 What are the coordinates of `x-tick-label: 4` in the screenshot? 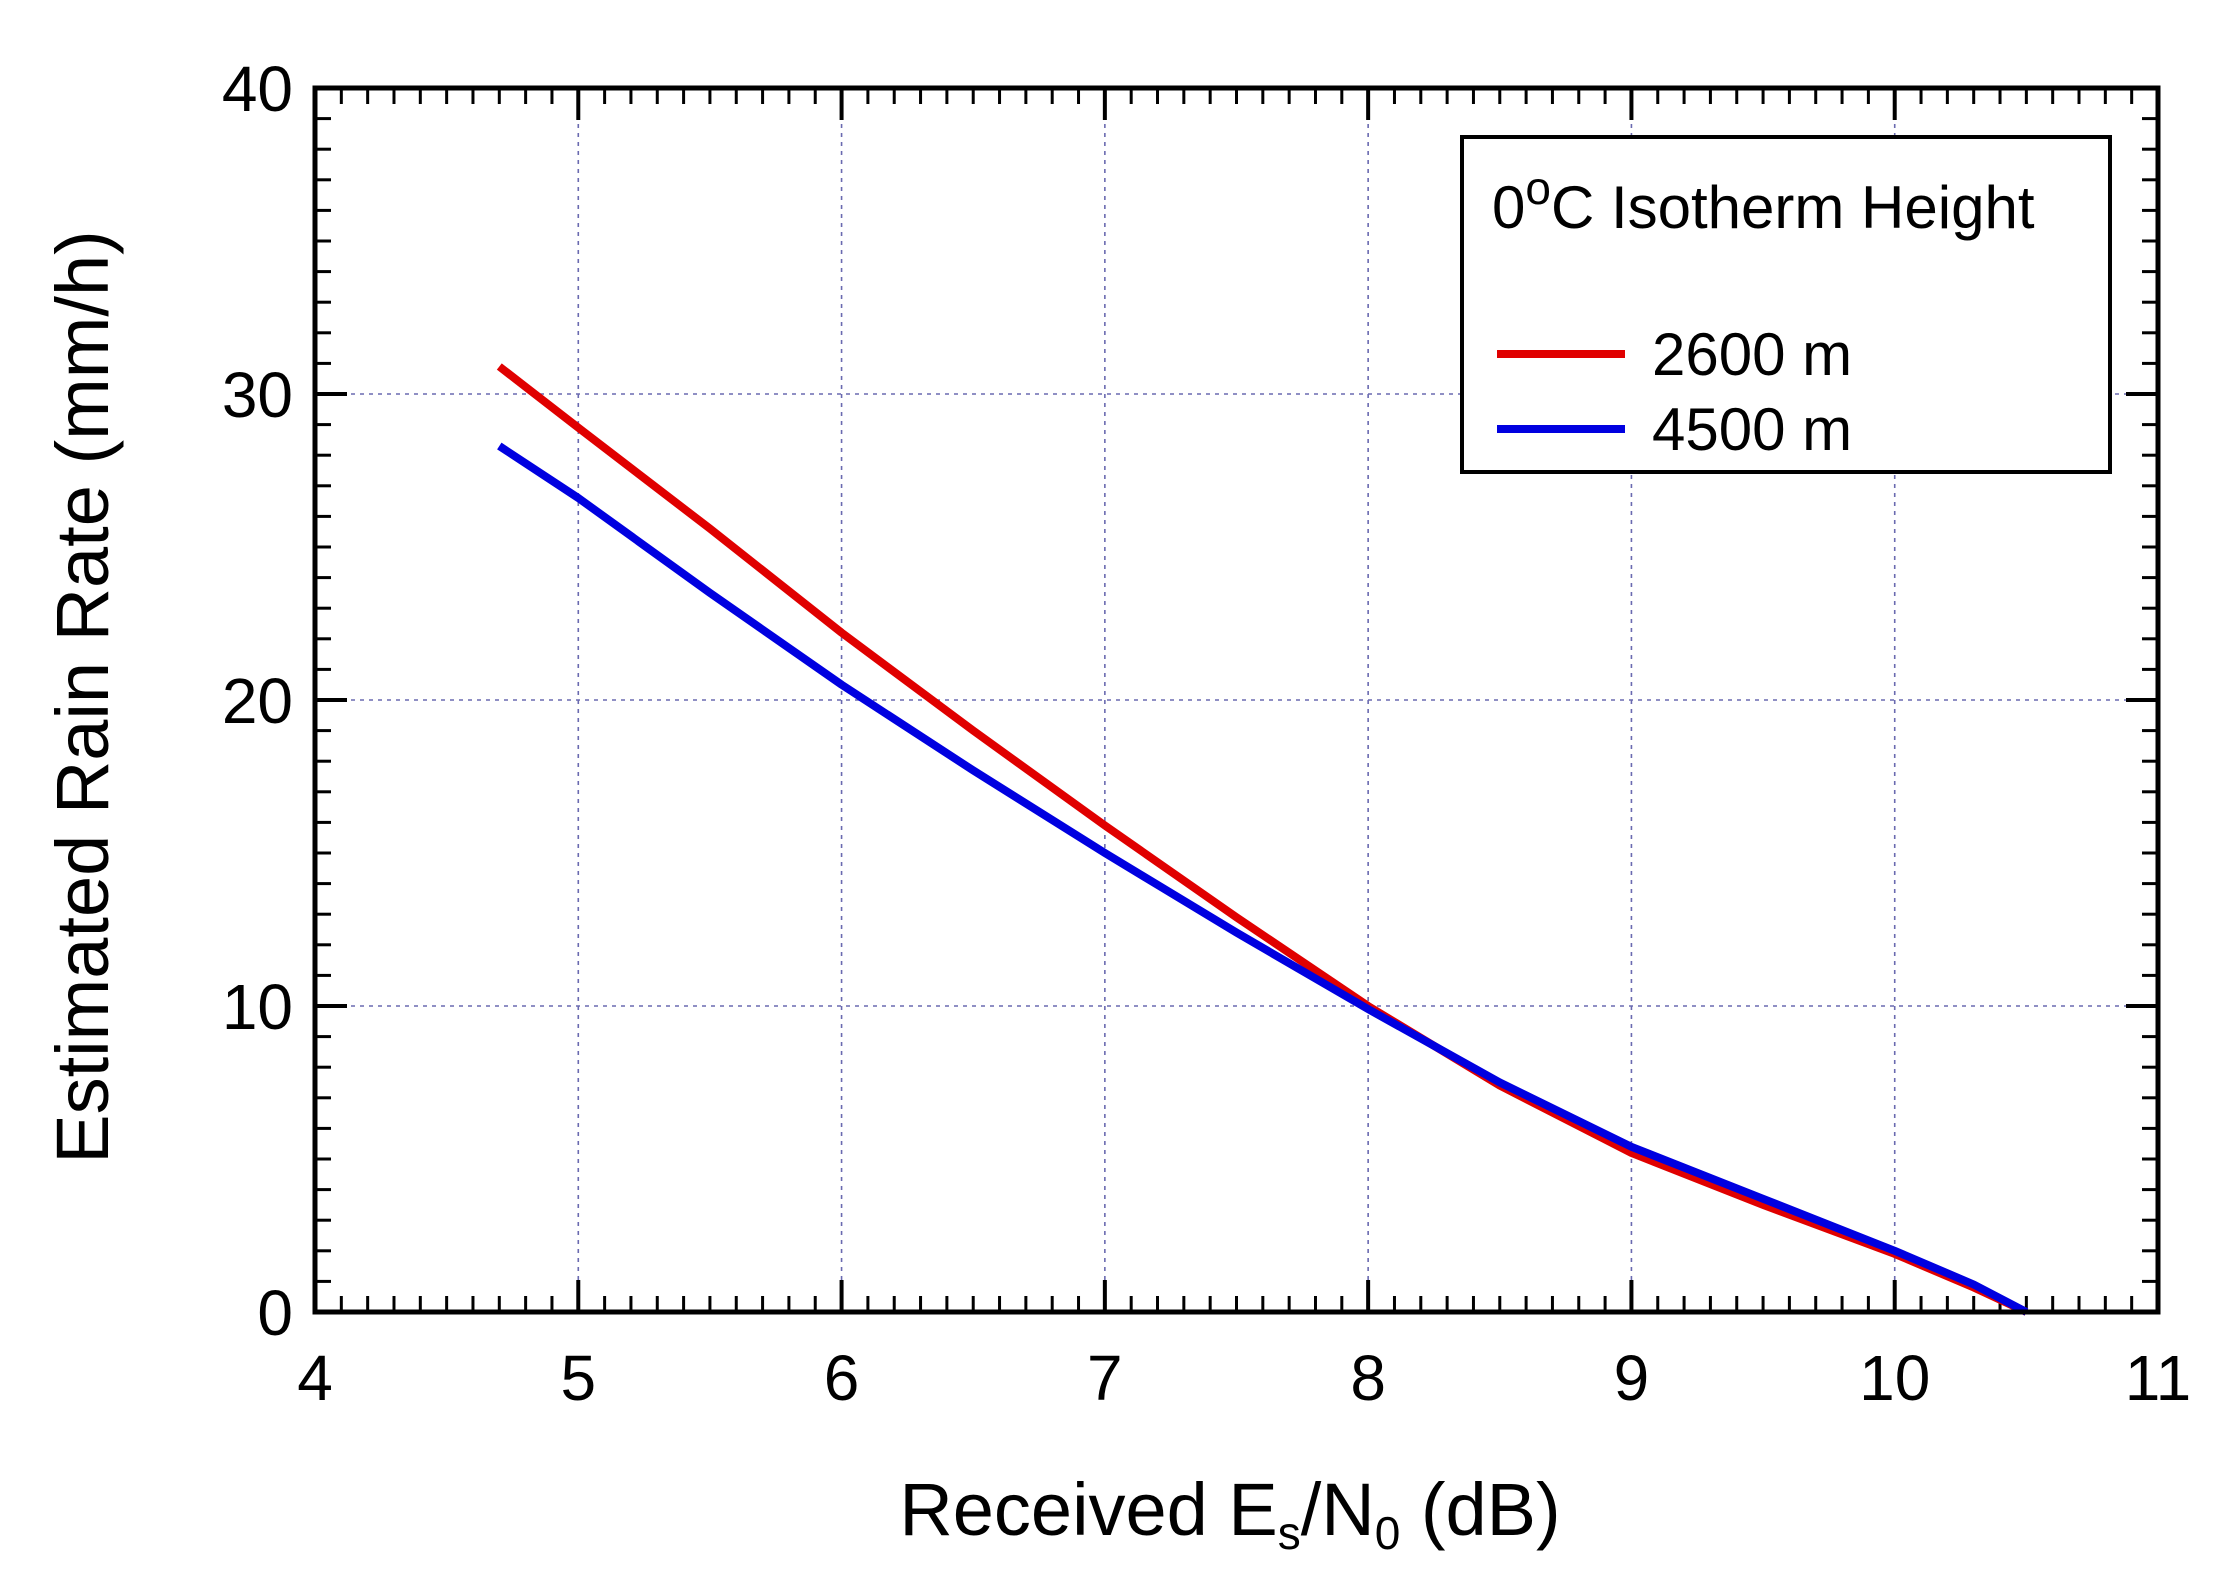 It's located at (315, 1378).